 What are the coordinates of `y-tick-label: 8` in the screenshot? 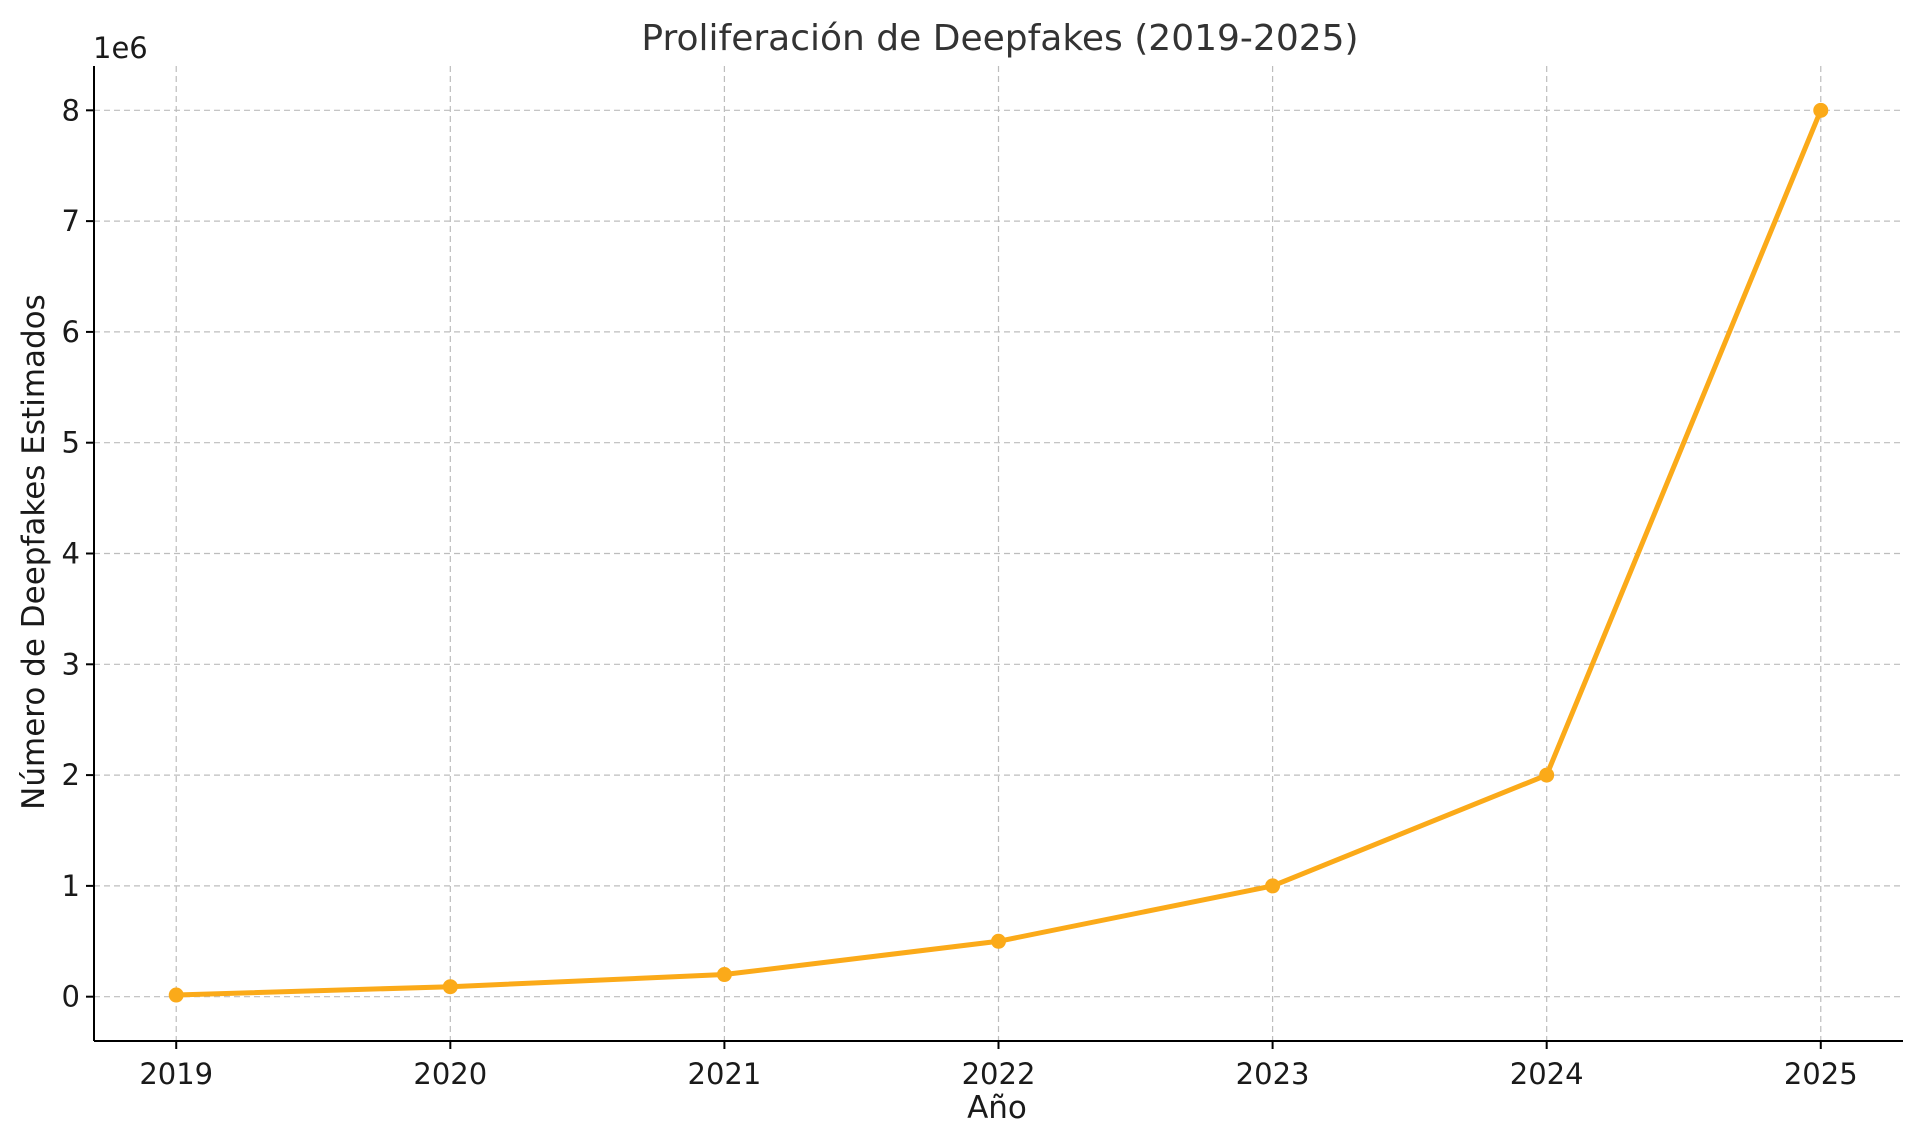 It's located at (71, 110).